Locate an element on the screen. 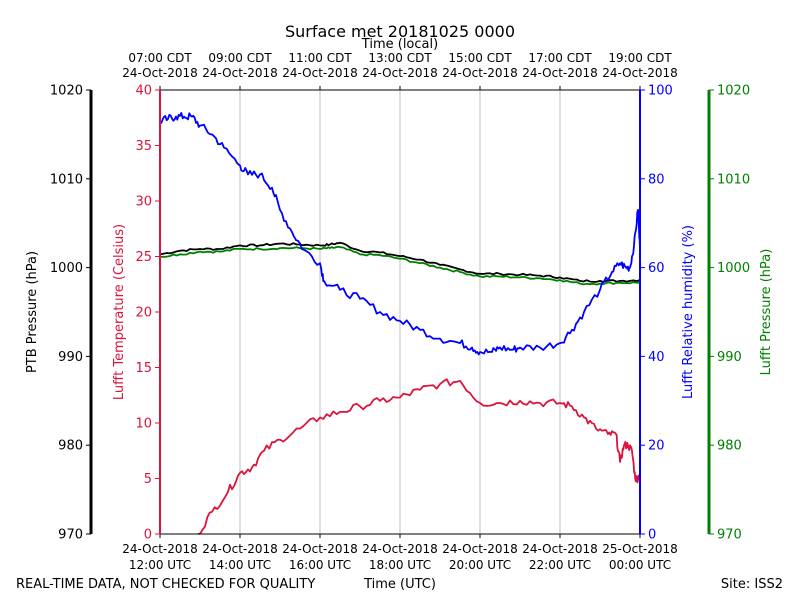 This screenshot has width=800, height=600. quality-disclaimer: REAL-TIME DATA, NOT CHECKED FOR QUALITY is located at coordinates (165, 584).